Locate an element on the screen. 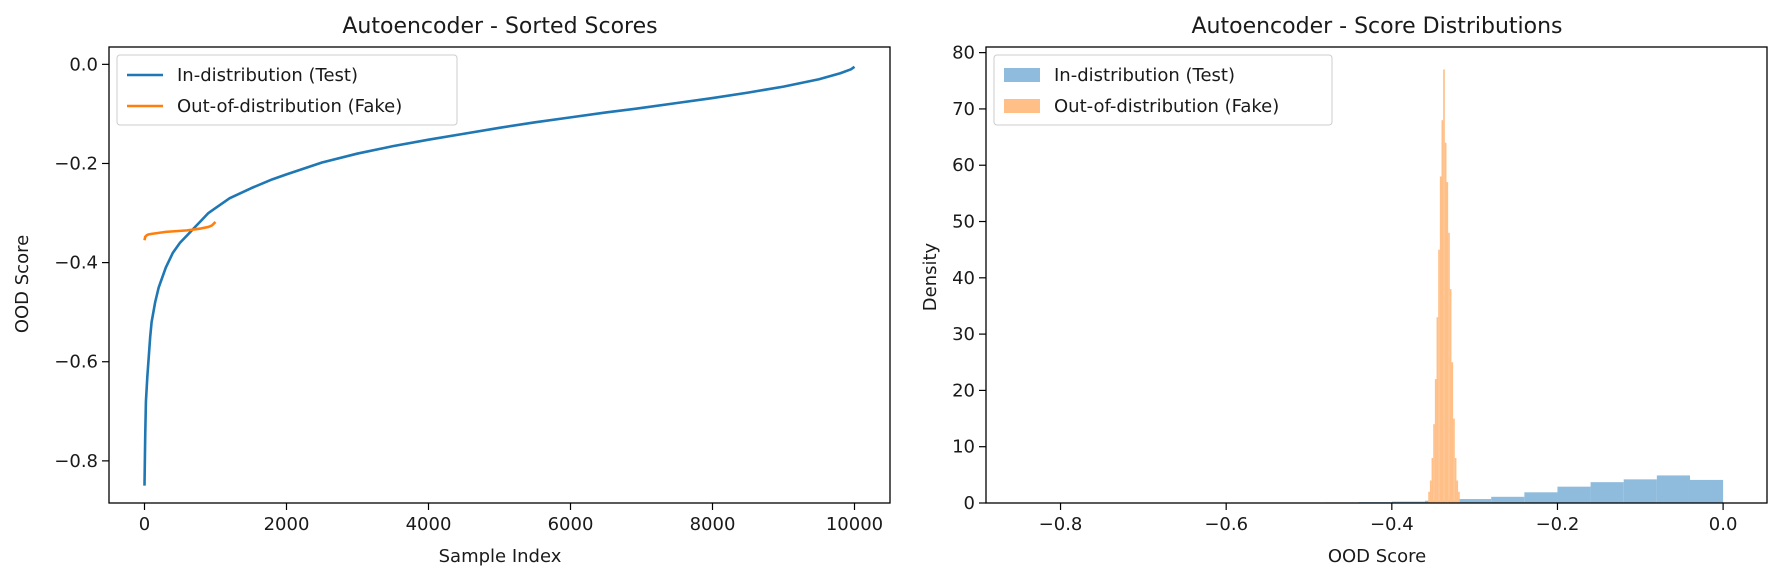 This screenshot has width=1784, height=581. x-tick-label: 6000 is located at coordinates (571, 524).